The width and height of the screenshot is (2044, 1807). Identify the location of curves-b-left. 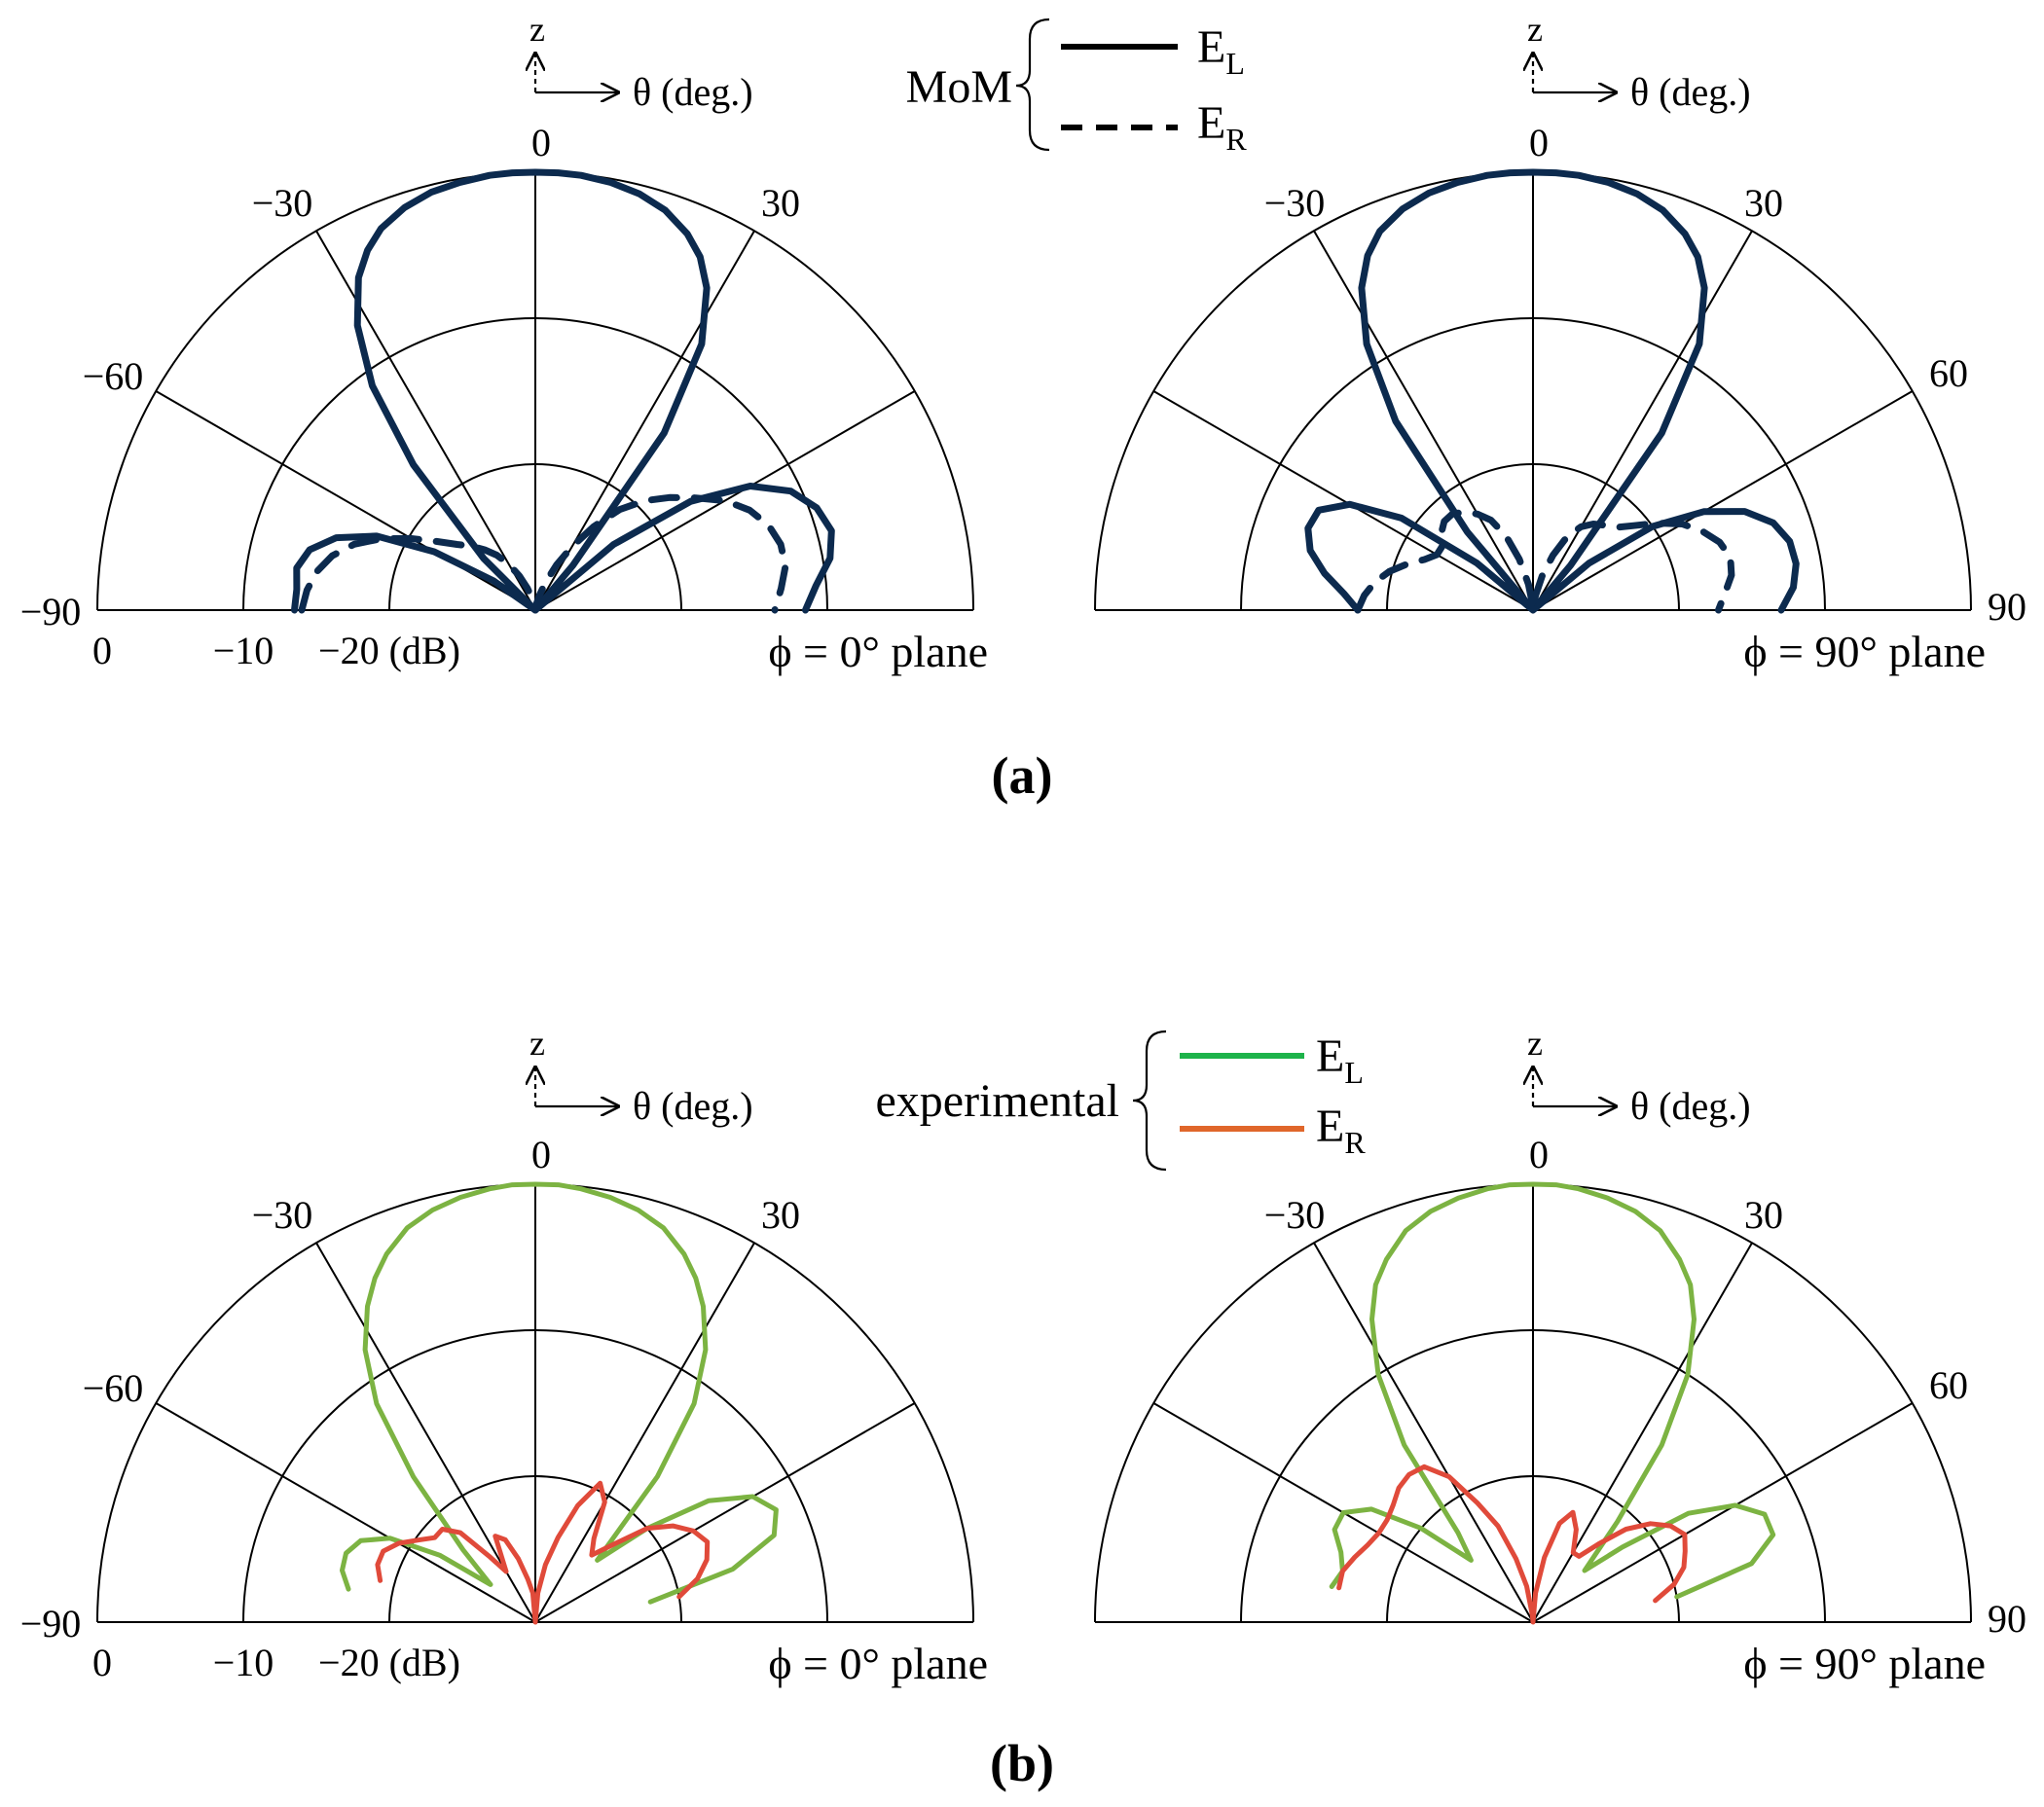
(560, 1403).